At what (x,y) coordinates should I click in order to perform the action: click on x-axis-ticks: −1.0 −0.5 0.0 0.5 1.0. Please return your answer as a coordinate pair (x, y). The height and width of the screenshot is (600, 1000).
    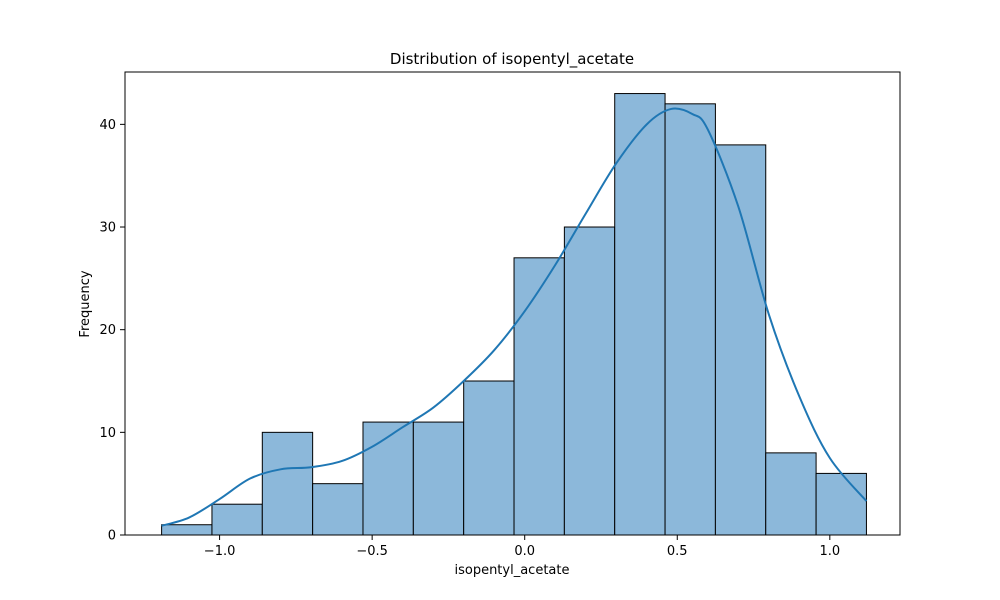
    Looking at the image, I should click on (522, 547).